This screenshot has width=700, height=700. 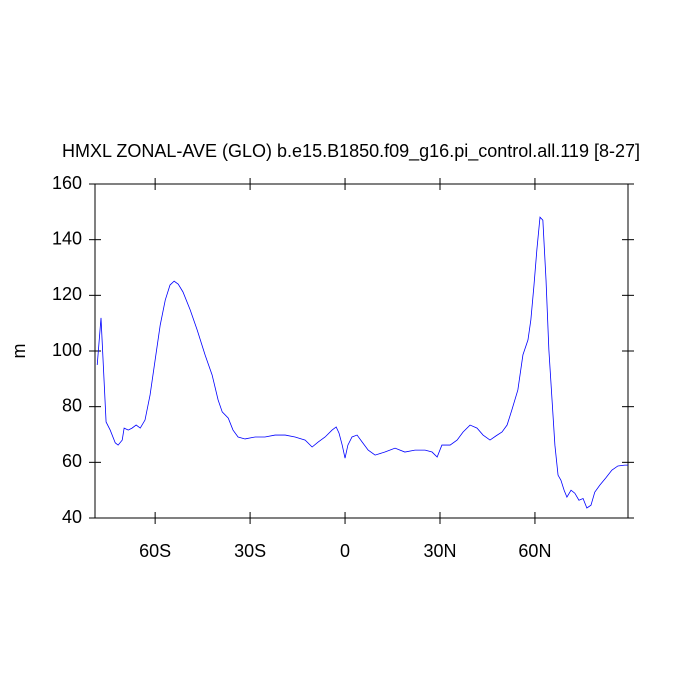 I want to click on y-tick-label: 100, so click(x=67, y=350).